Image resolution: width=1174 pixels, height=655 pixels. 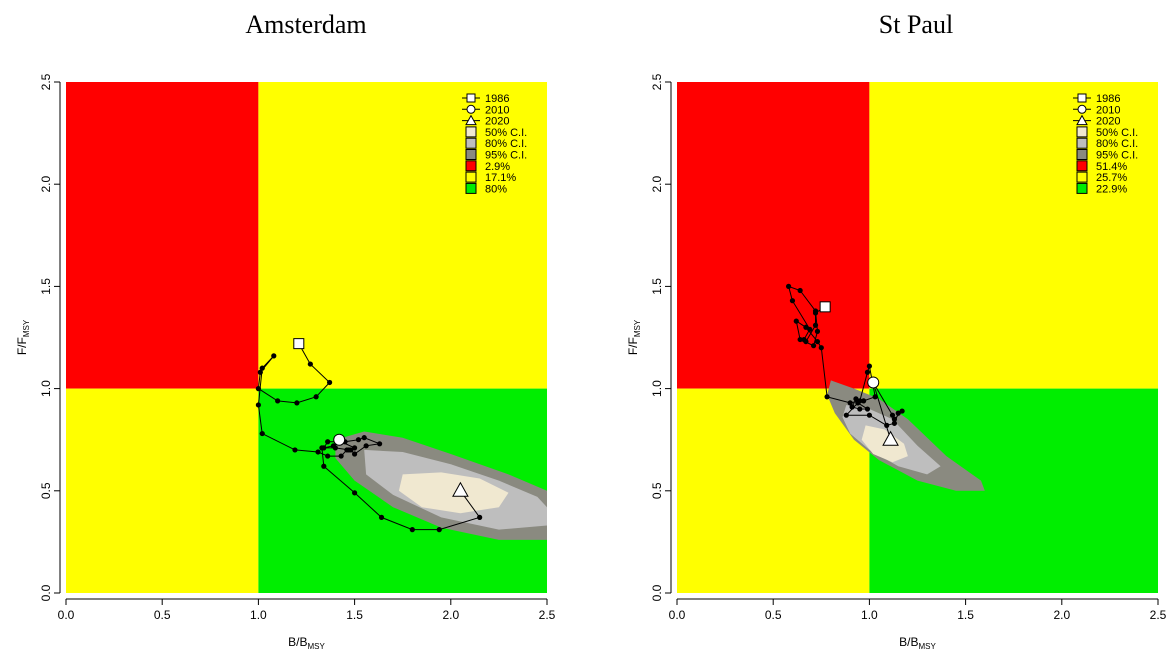 What do you see at coordinates (450, 615) in the screenshot?
I see `x-tick-label: 2.0` at bounding box center [450, 615].